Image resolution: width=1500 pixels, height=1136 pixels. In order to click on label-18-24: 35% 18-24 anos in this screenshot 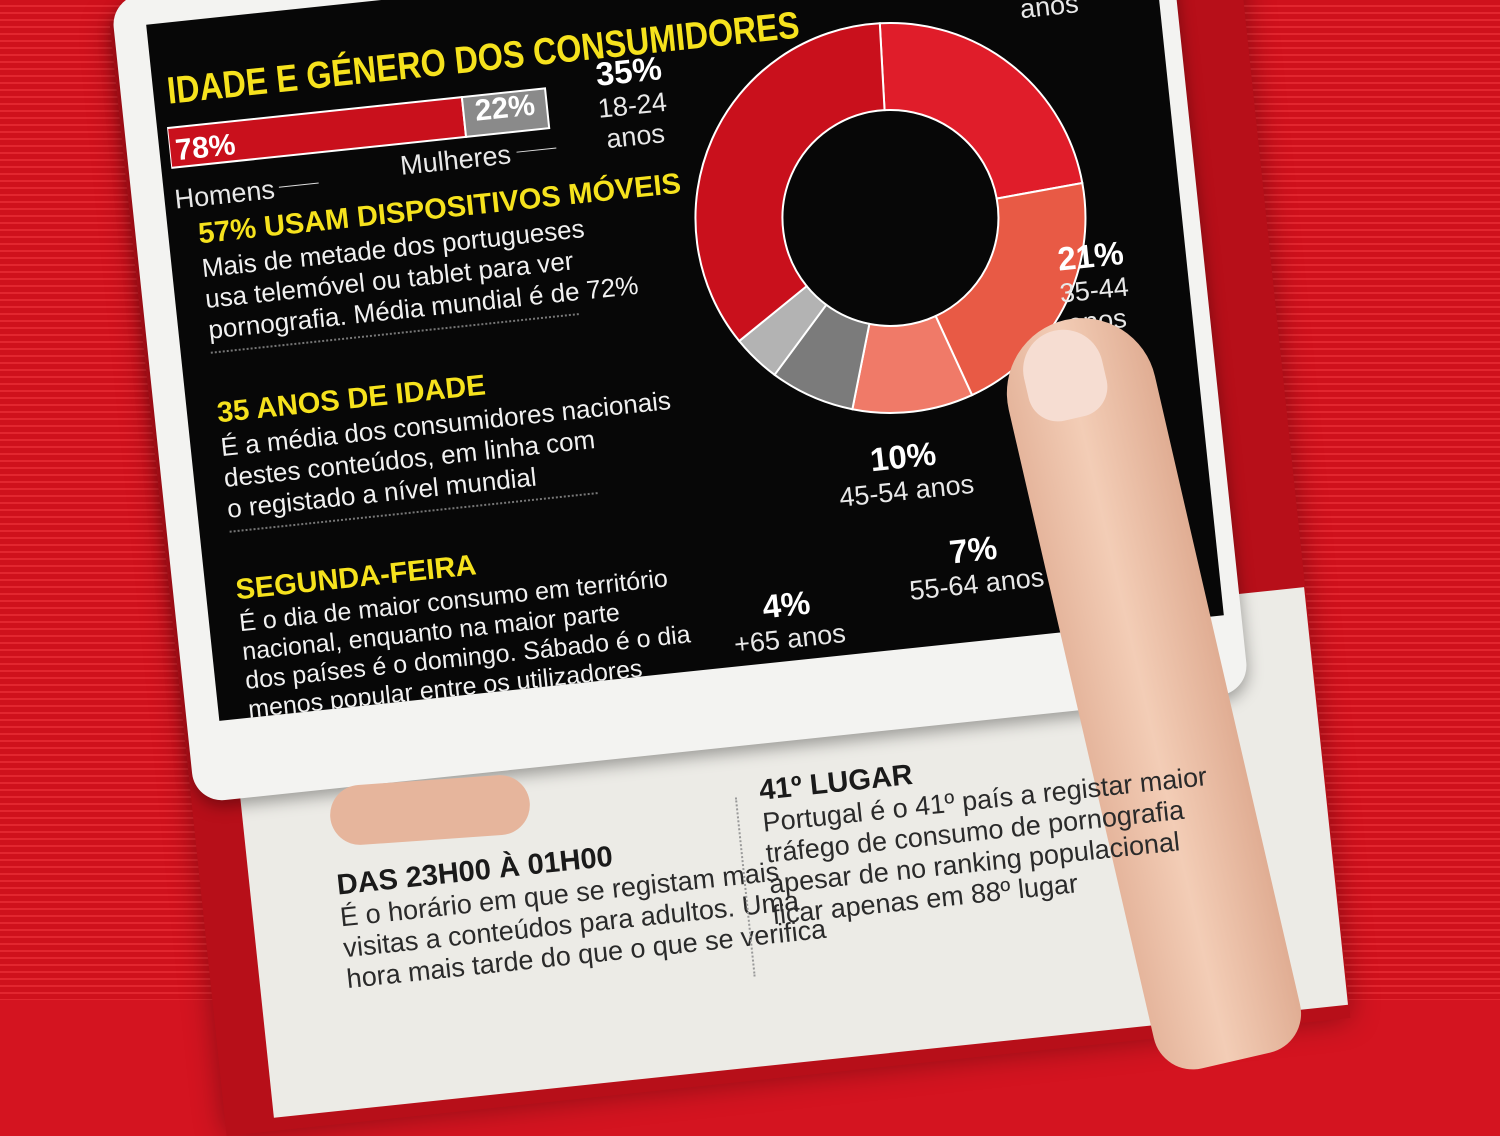, I will do `click(632, 102)`.